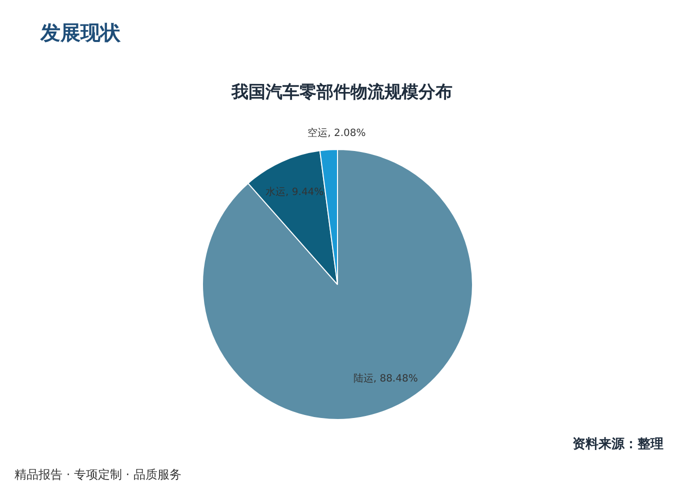  I want to click on data-label: , 9.44%, so click(305, 192).